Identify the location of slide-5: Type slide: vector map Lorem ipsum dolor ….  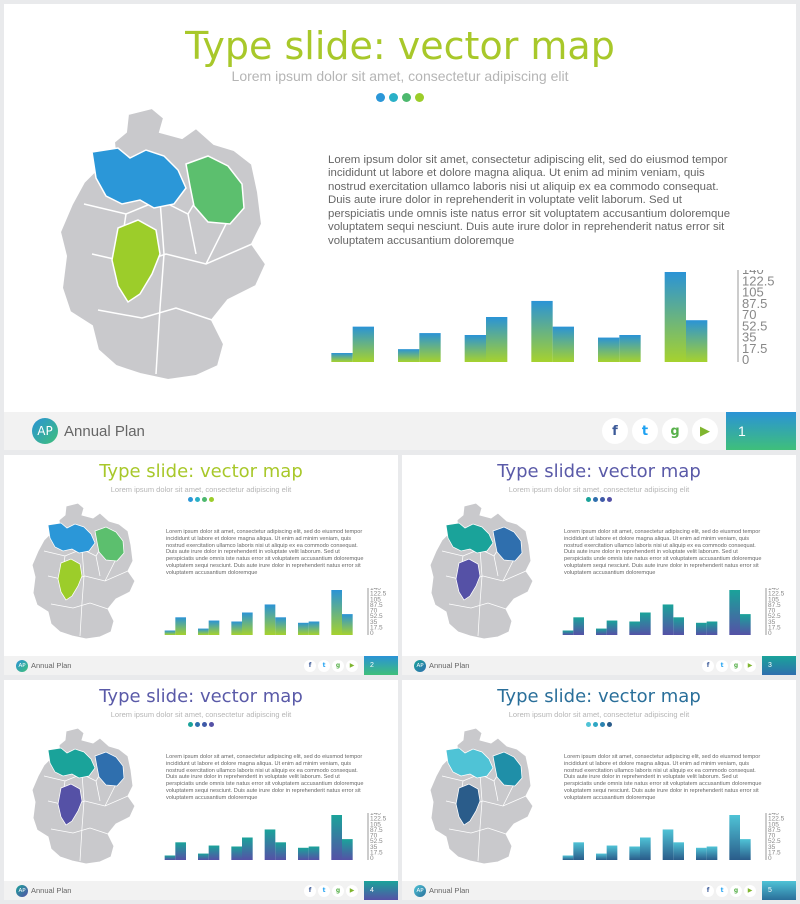
(599, 790).